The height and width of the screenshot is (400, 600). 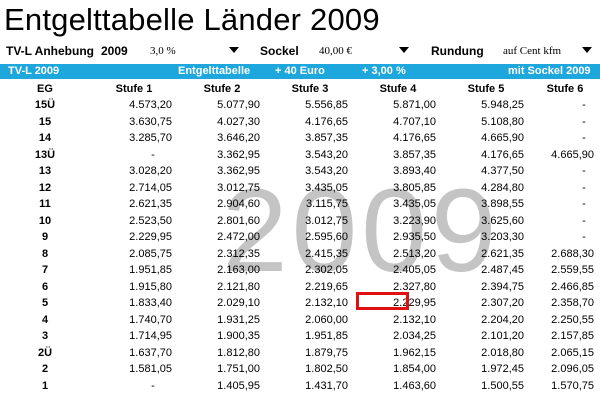 What do you see at coordinates (572, 336) in the screenshot?
I see `table-cell: 2.157,85` at bounding box center [572, 336].